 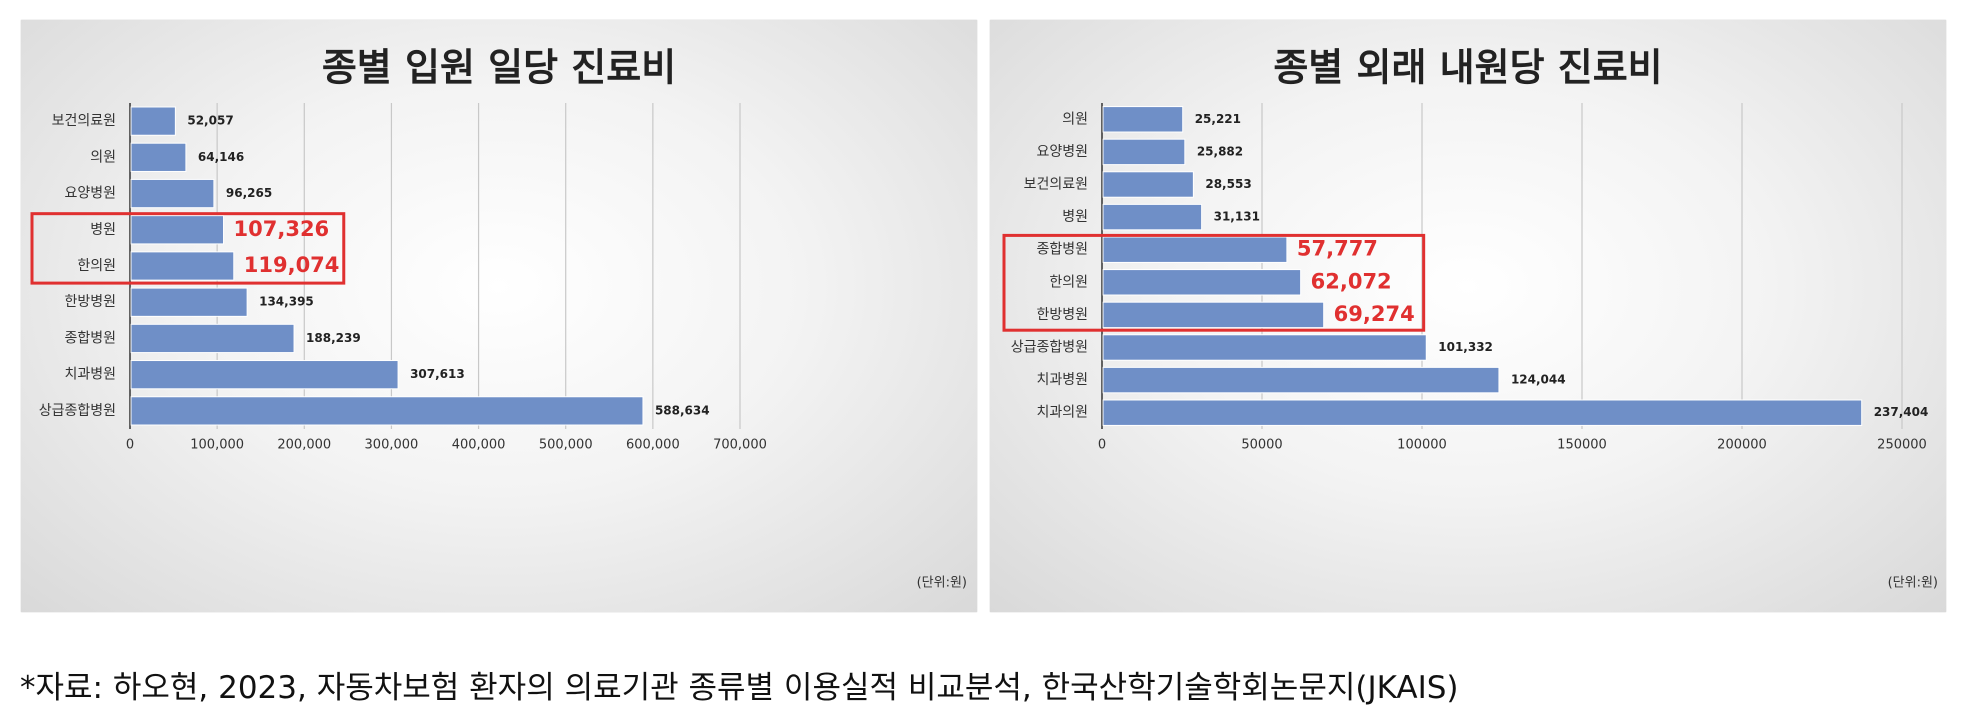 I want to click on value-label: 124,044, so click(x=1538, y=380).